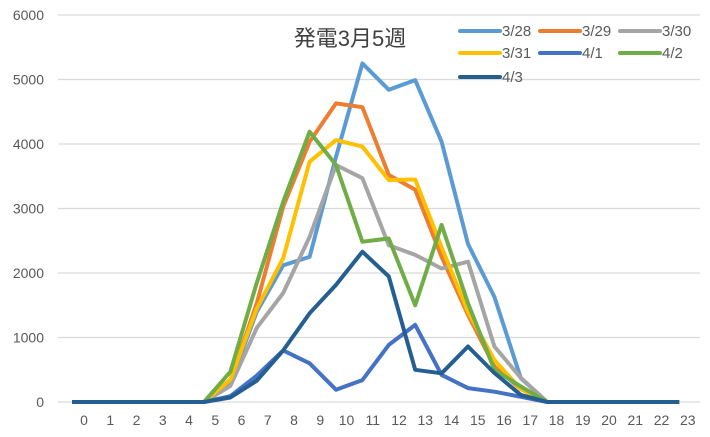  Describe the element at coordinates (490, 77) in the screenshot. I see `legend-item: 4/3` at that location.